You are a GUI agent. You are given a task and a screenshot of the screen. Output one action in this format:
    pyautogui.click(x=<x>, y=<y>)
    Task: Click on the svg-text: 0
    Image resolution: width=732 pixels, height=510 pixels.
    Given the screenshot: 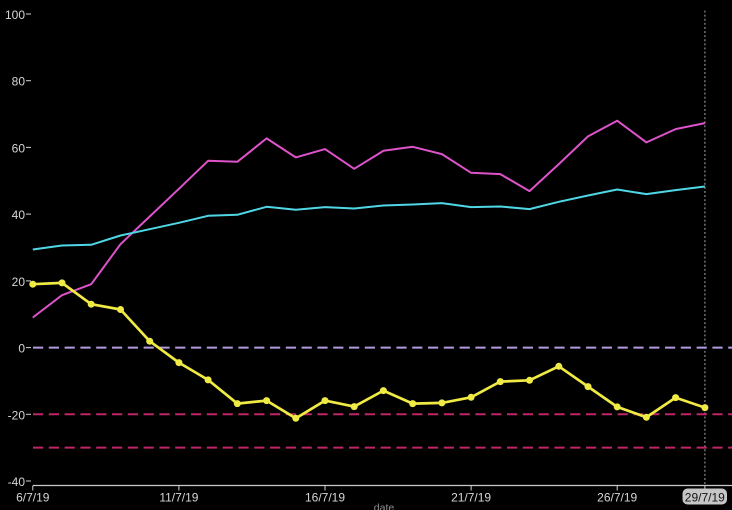 What is the action you would take?
    pyautogui.click(x=21, y=349)
    